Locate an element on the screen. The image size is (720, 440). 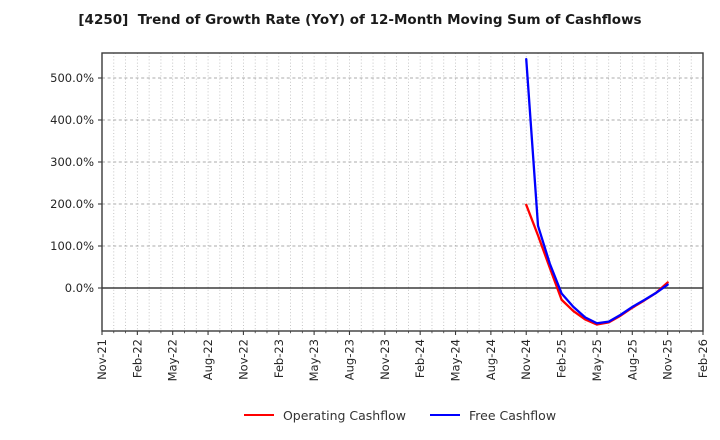
operating-cashflow-line-sample is located at coordinates (258, 415).